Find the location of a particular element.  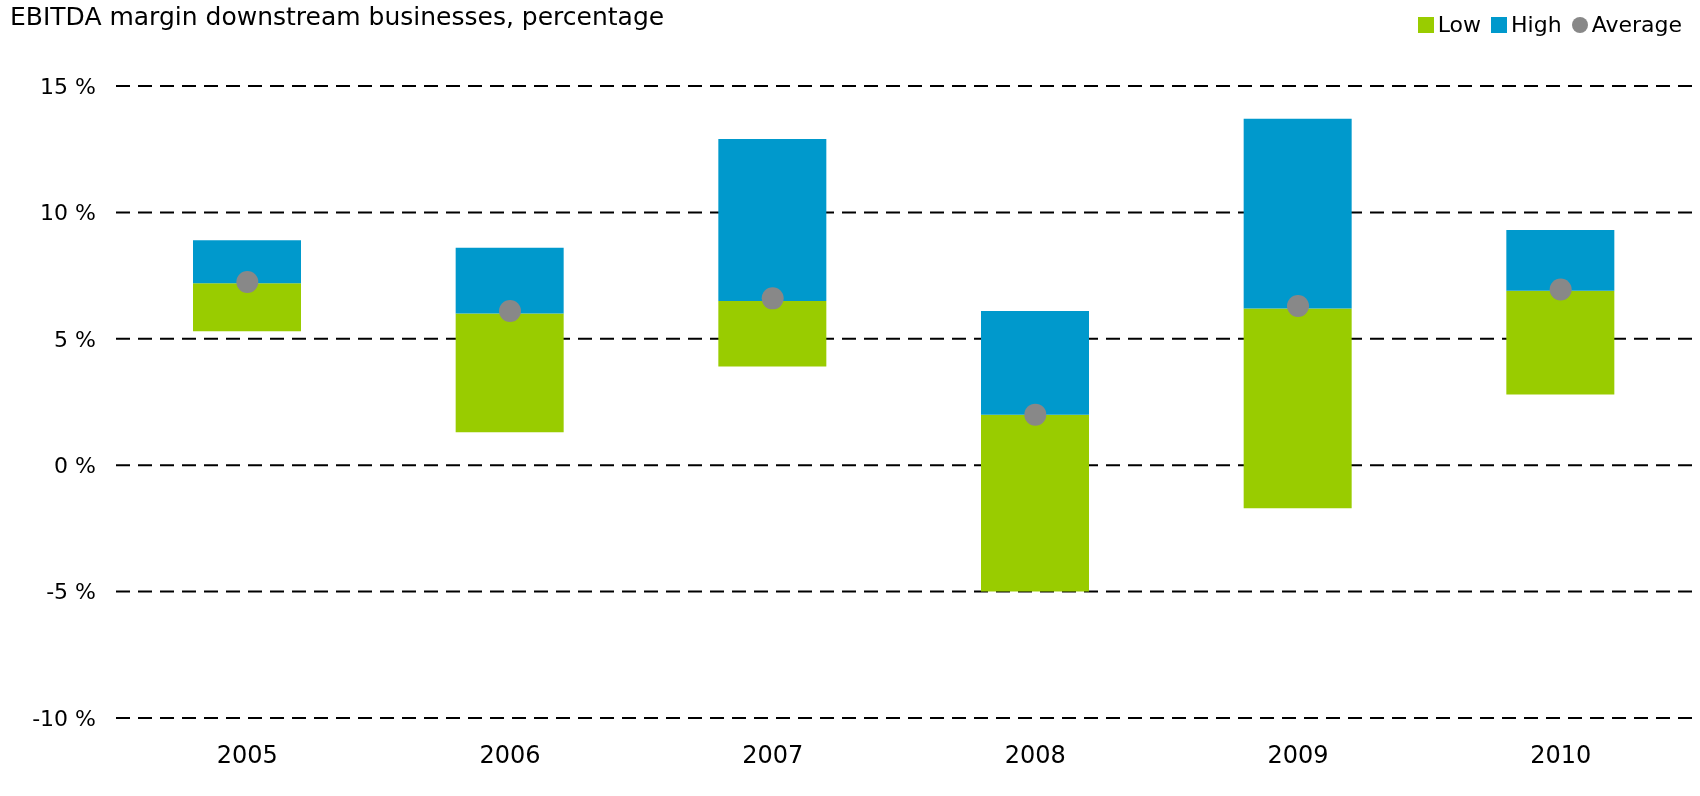

x-tick-label: 2007 is located at coordinates (773, 755).